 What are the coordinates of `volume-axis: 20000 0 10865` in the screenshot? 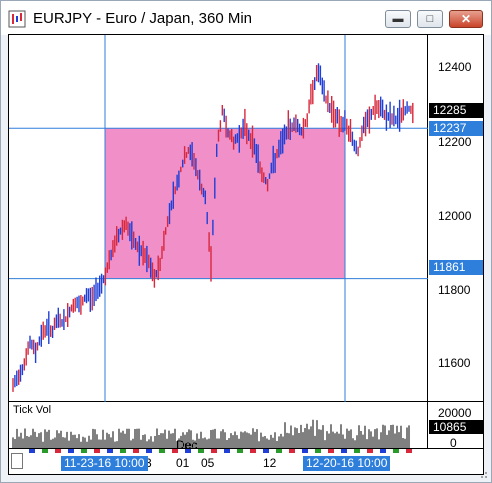 It's located at (456, 426).